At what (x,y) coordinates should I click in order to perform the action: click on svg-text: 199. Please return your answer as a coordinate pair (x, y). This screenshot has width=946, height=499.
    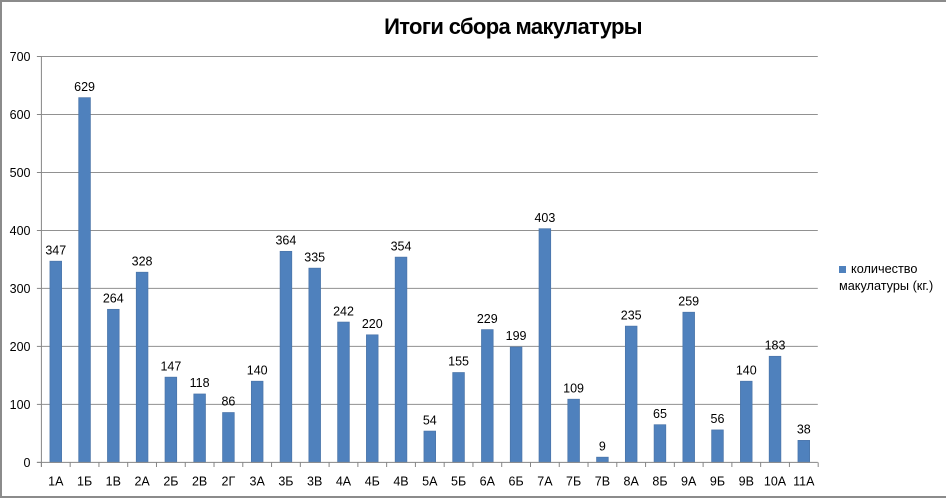
    Looking at the image, I should click on (516, 336).